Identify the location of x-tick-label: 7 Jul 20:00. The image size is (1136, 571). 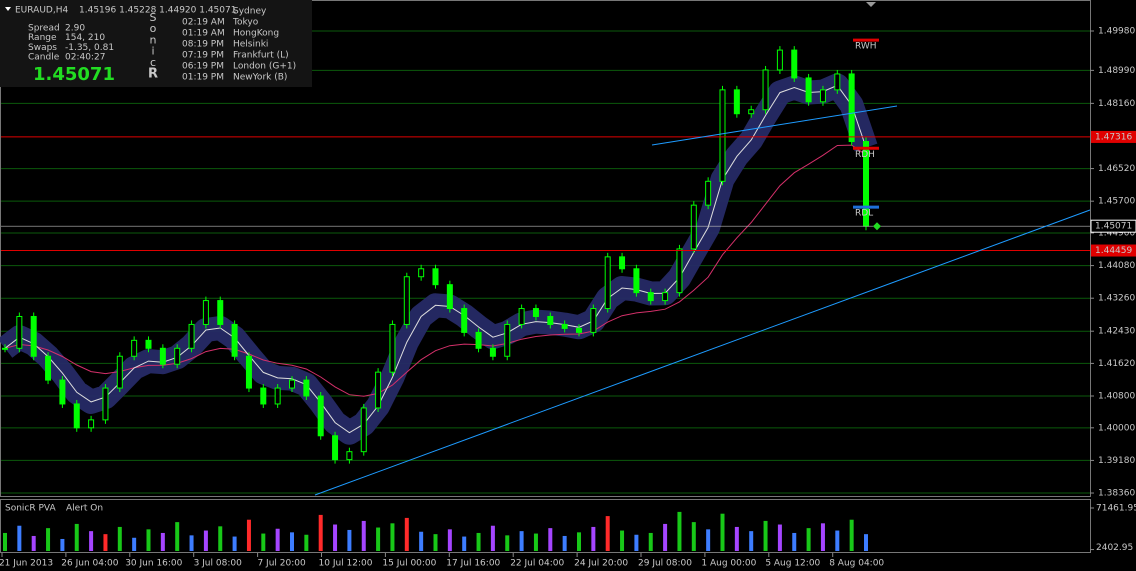
(281, 564).